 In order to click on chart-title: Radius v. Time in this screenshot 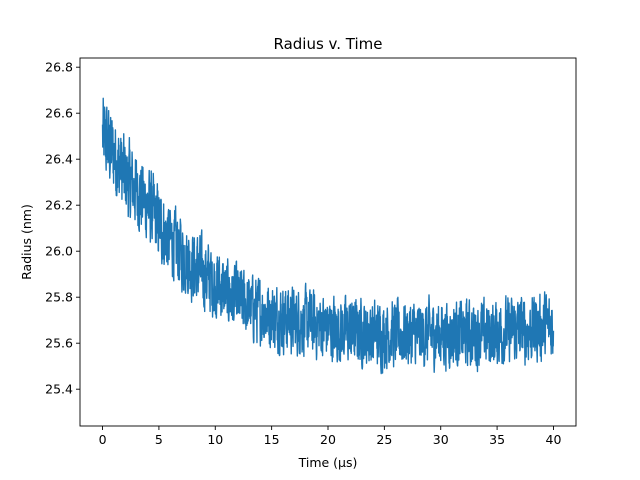, I will do `click(327, 44)`.